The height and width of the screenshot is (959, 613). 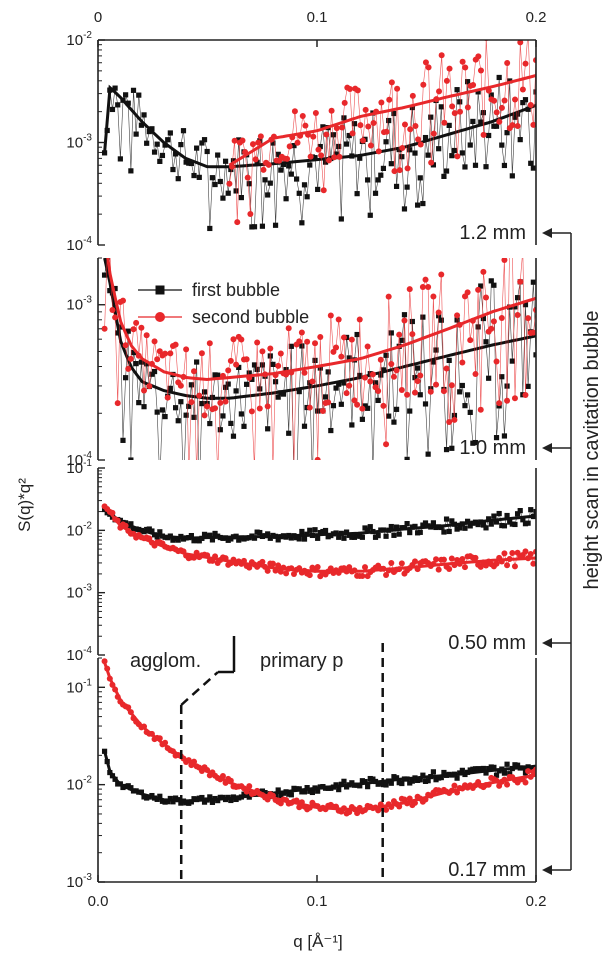 I want to click on y-axis-title: S(q)*q², so click(x=24, y=505).